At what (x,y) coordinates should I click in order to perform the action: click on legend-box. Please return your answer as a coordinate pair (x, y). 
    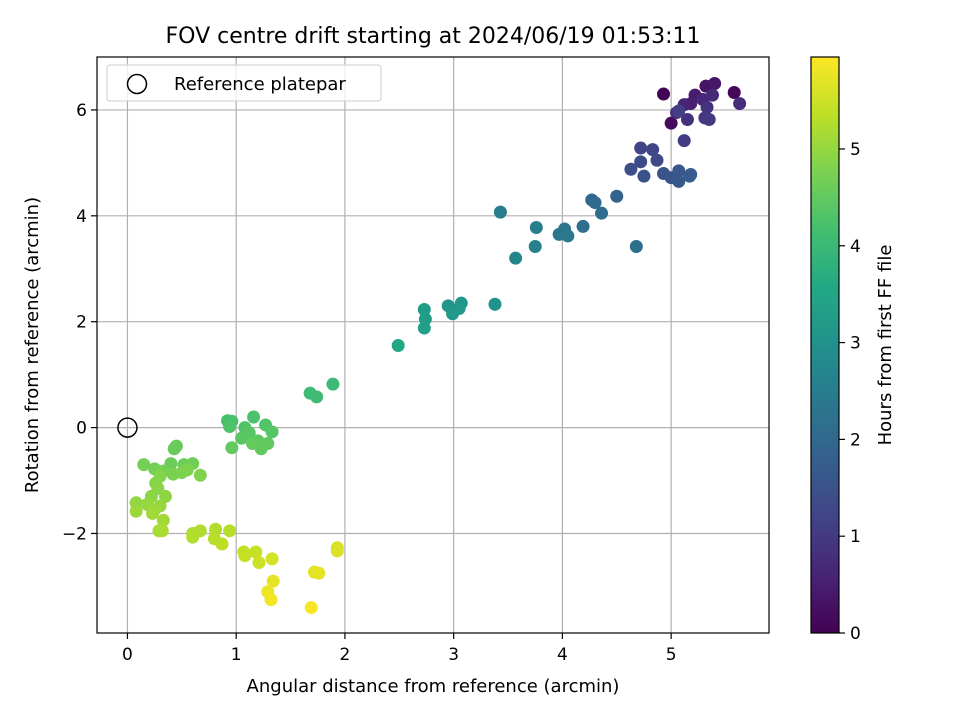
    Looking at the image, I should click on (244, 83).